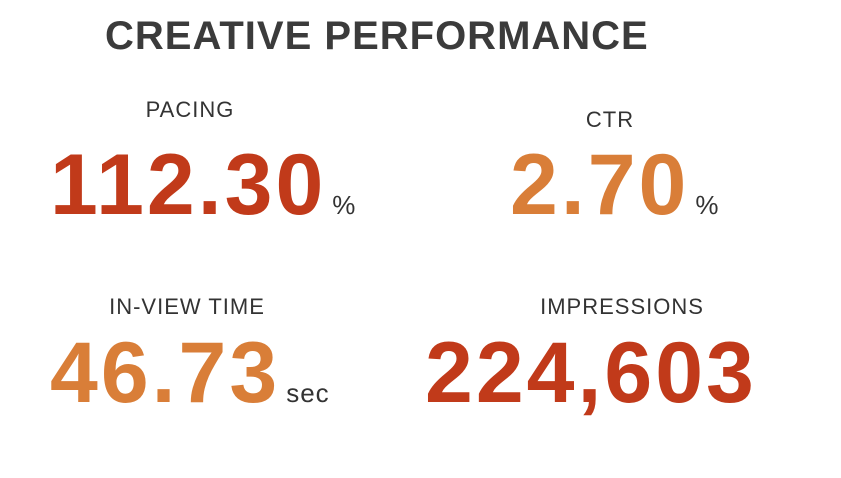 This screenshot has height=478, width=841. Describe the element at coordinates (600, 185) in the screenshot. I see `metric-value: 2.70` at that location.